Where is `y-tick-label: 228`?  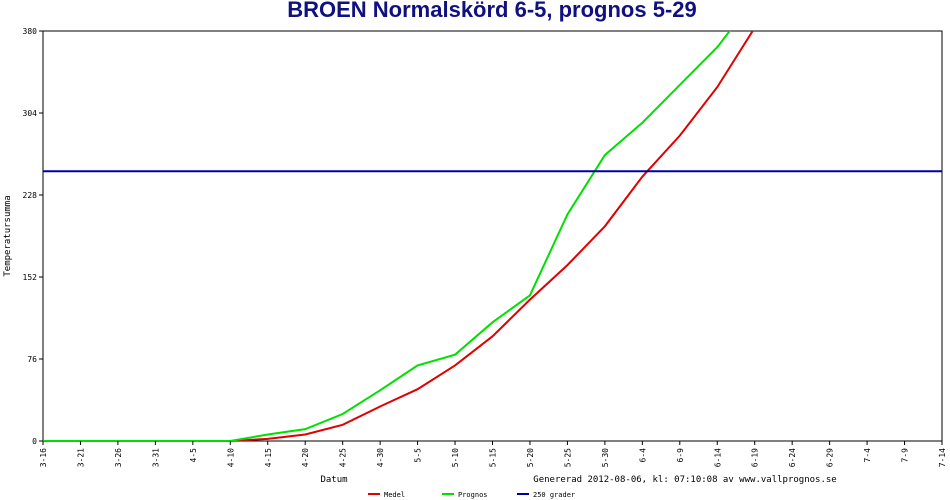
y-tick-label: 228 is located at coordinates (30, 195).